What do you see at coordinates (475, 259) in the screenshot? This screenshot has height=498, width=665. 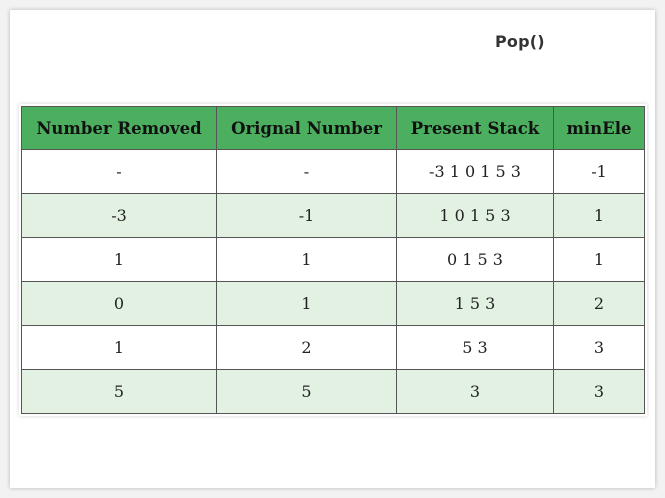 I see `cell-present-stack: 0 1 5 3` at bounding box center [475, 259].